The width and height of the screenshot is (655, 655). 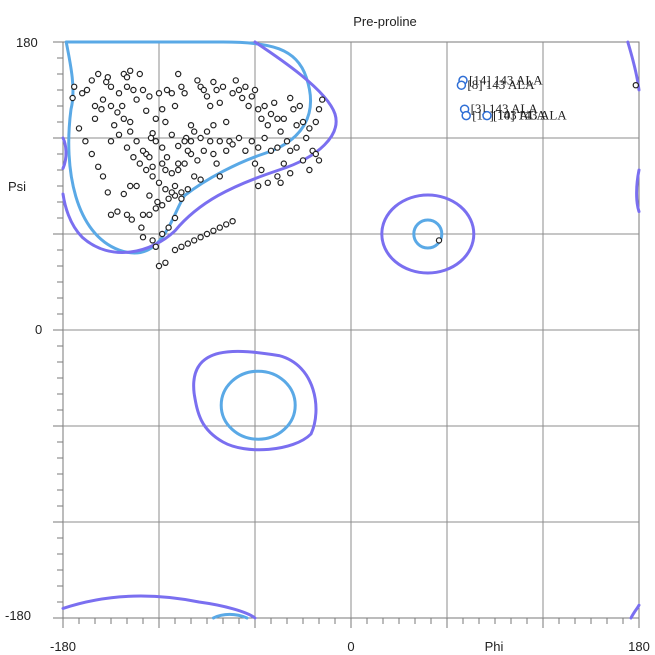 I want to click on x-axis-label: Phi, so click(x=494, y=646).